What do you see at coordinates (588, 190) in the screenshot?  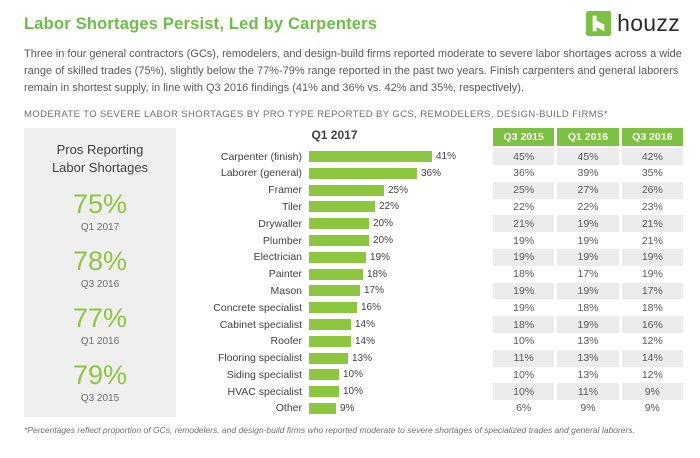 I see `table-row: 25% 27% 26%` at bounding box center [588, 190].